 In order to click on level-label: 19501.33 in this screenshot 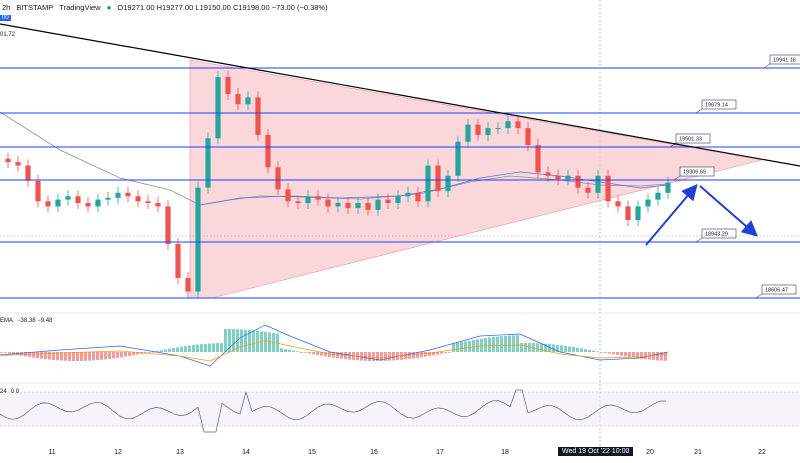, I will do `click(690, 140)`.